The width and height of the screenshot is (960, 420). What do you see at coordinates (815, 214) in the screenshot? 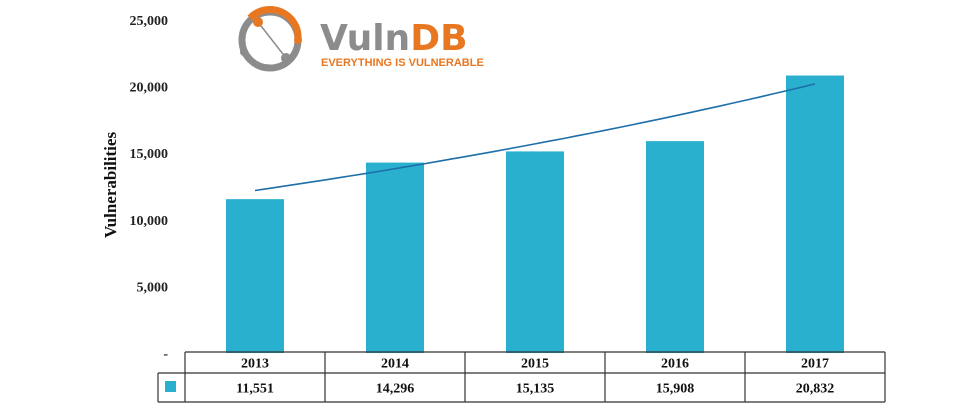
I see `bar-2017` at bounding box center [815, 214].